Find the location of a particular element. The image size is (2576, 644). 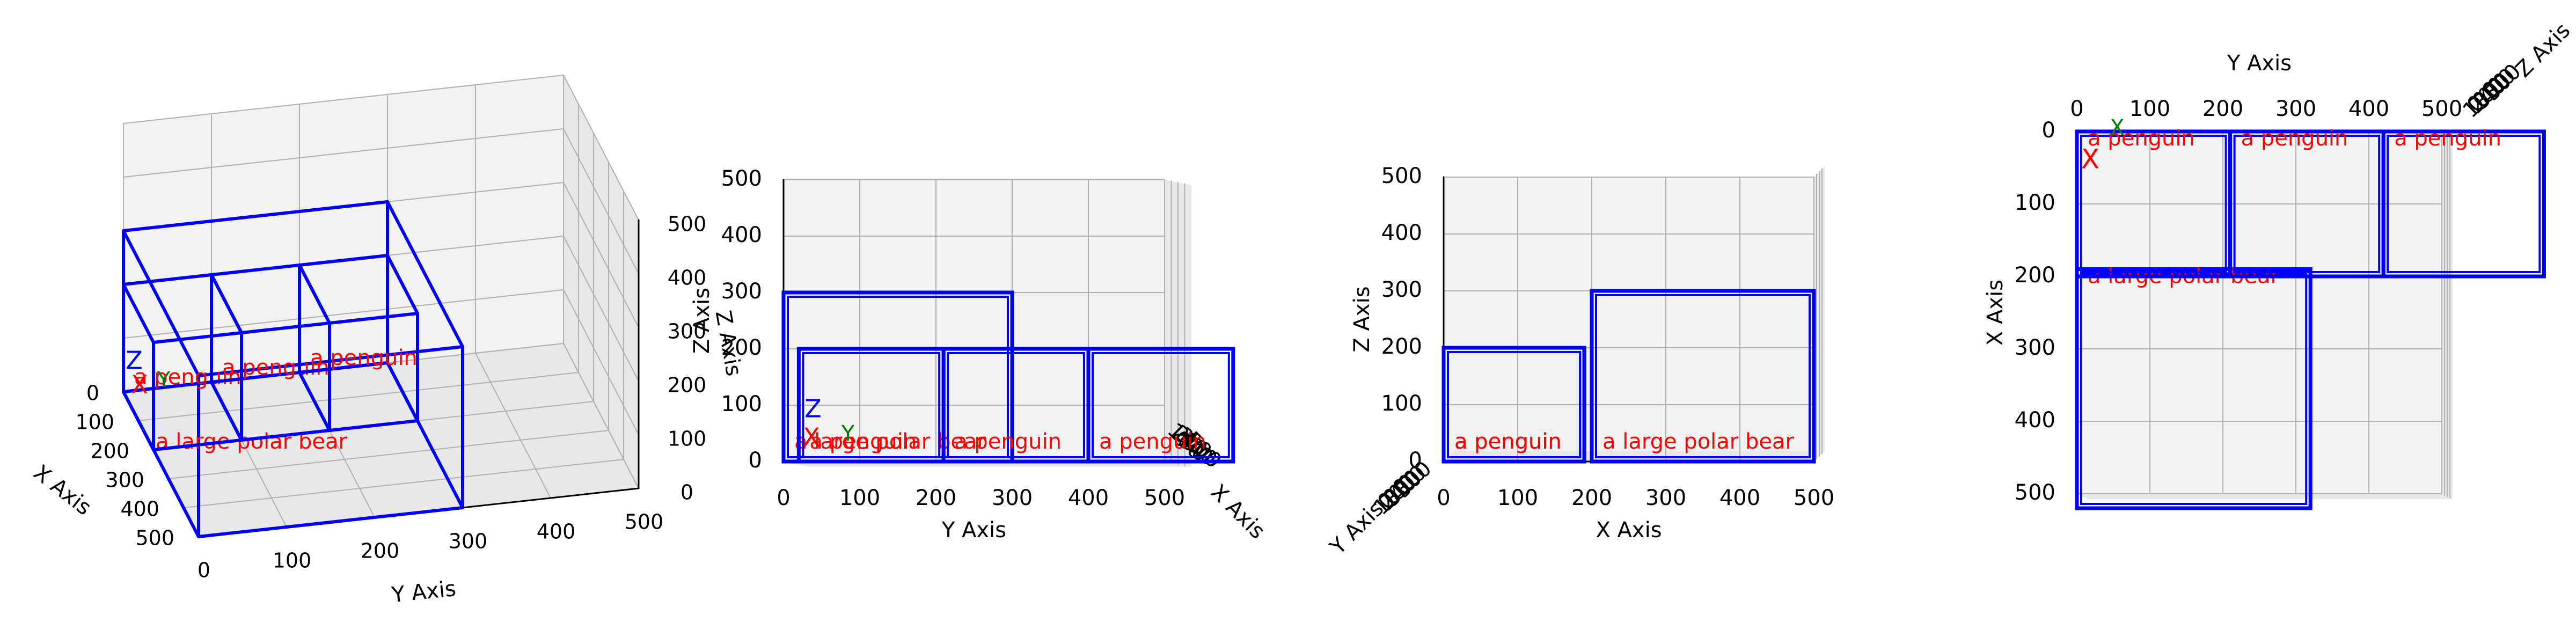

origin-z-marker: Z is located at coordinates (813, 408).